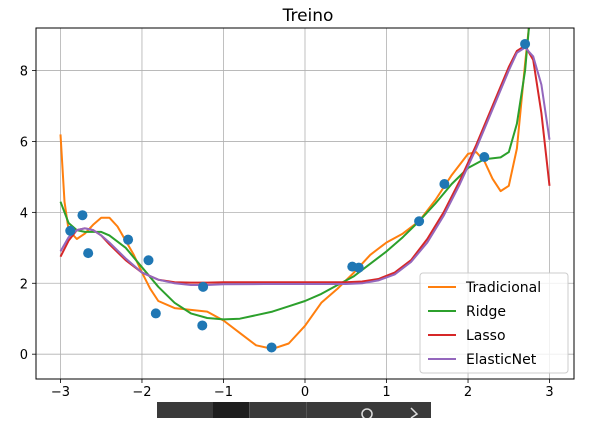 The image size is (595, 422). Describe the element at coordinates (486, 336) in the screenshot. I see `legend-label: Lasso` at that location.